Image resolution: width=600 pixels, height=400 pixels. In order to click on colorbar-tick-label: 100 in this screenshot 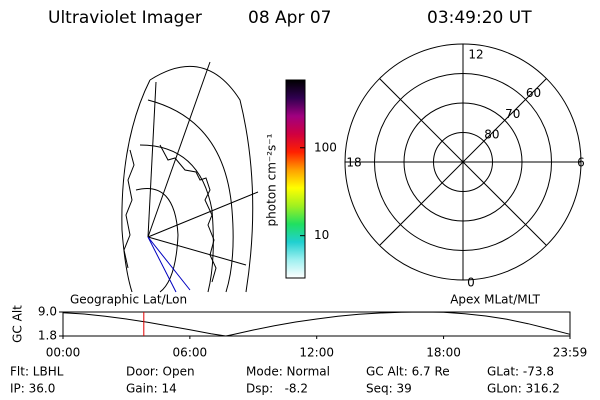, I will do `click(325, 147)`.